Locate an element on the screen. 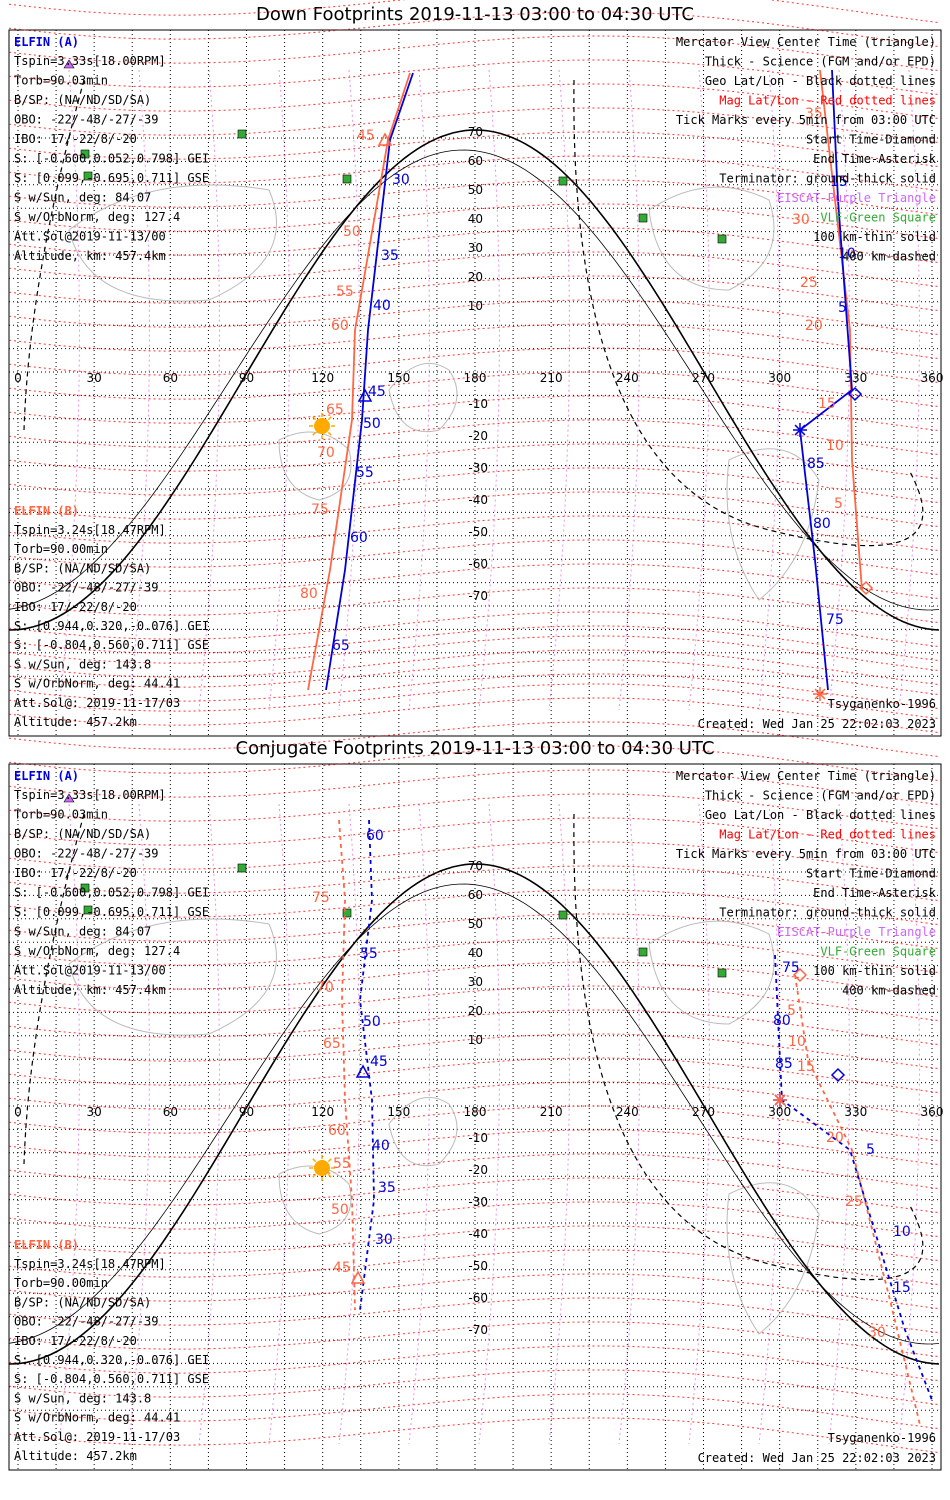 This screenshot has height=1500, width=950. elfin-a-info-line: OBO: -22/-48/-27/-39 is located at coordinates (86, 854).